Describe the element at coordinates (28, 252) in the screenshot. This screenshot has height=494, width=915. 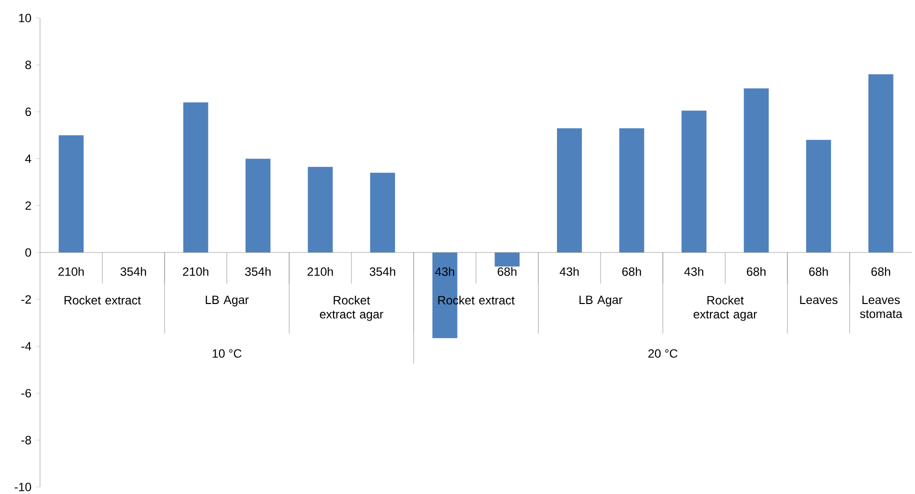
I see `y-tick-label: 0` at that location.